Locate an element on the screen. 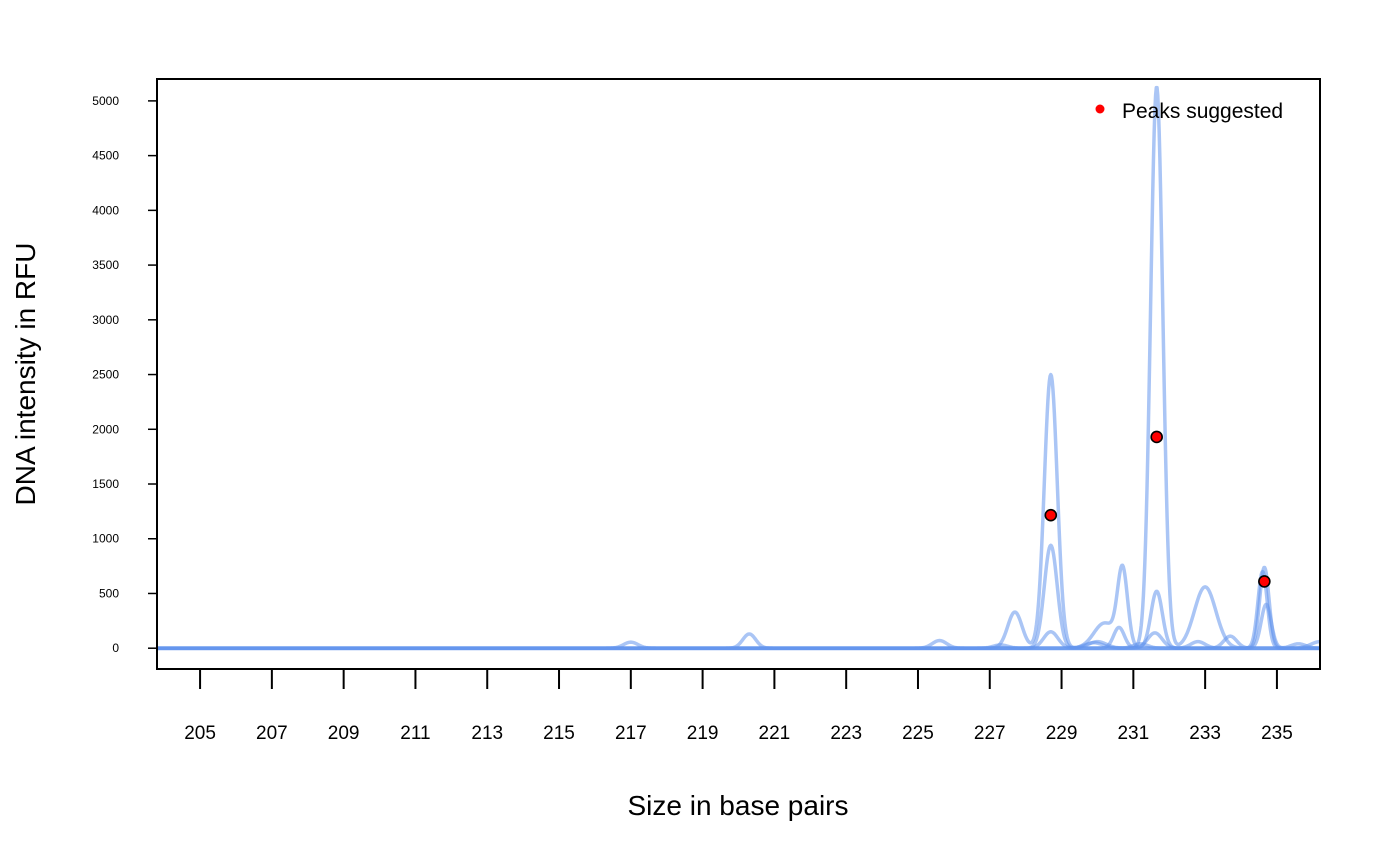 This screenshot has width=1400, height=865. legend-marker-peaks-suggested is located at coordinates (1100, 109).